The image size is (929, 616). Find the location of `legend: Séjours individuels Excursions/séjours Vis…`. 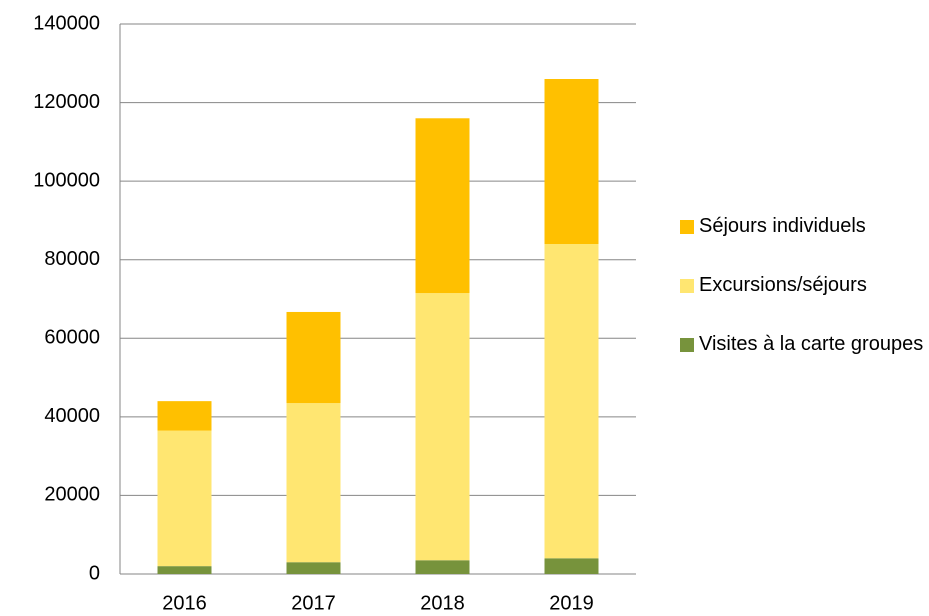

legend: Séjours individuels Excursions/séjours Vis… is located at coordinates (801, 302).